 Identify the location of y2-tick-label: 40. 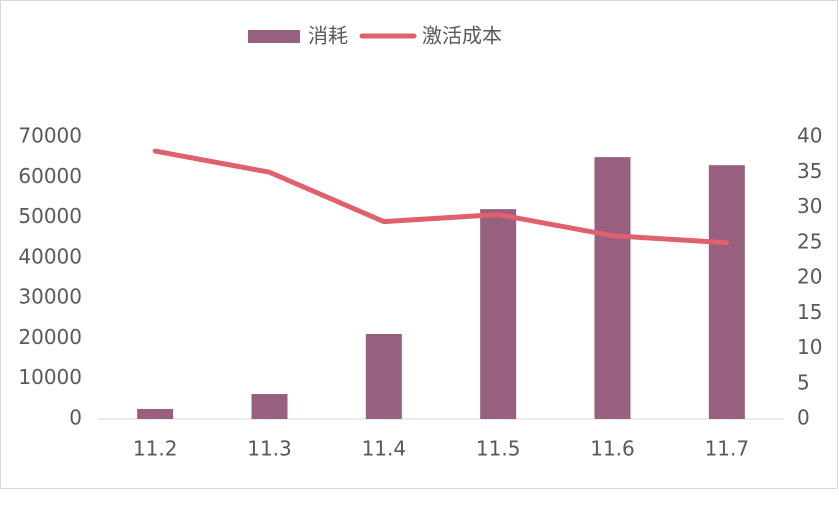
(809, 136).